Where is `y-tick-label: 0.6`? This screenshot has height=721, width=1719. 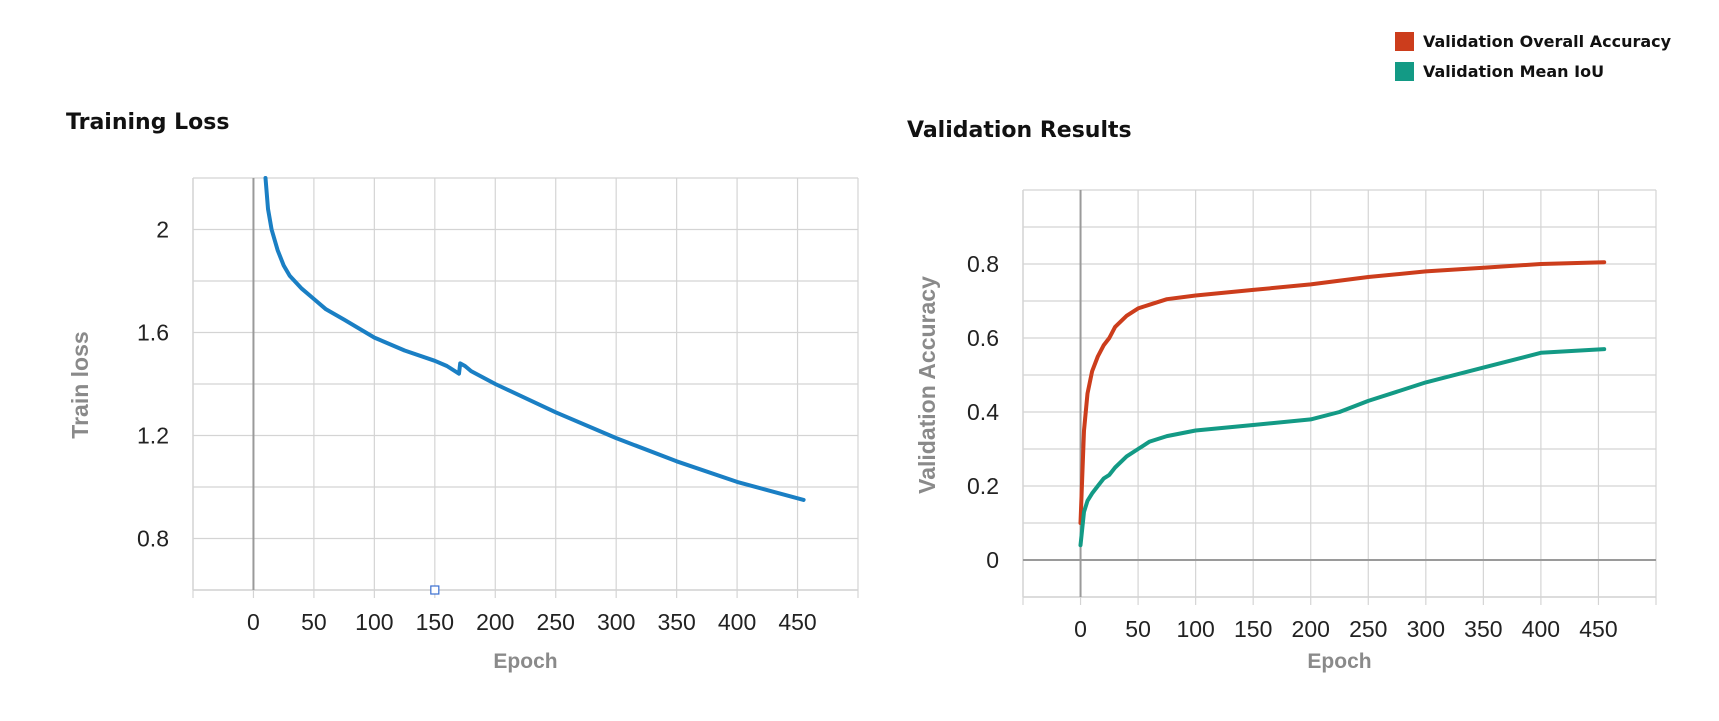
y-tick-label: 0.6 is located at coordinates (983, 338).